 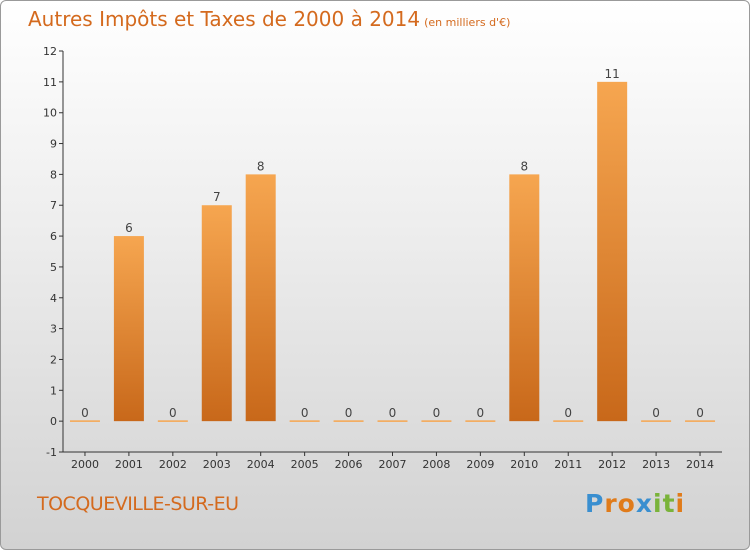 What do you see at coordinates (53, 267) in the screenshot?
I see `y-tick-label: 5` at bounding box center [53, 267].